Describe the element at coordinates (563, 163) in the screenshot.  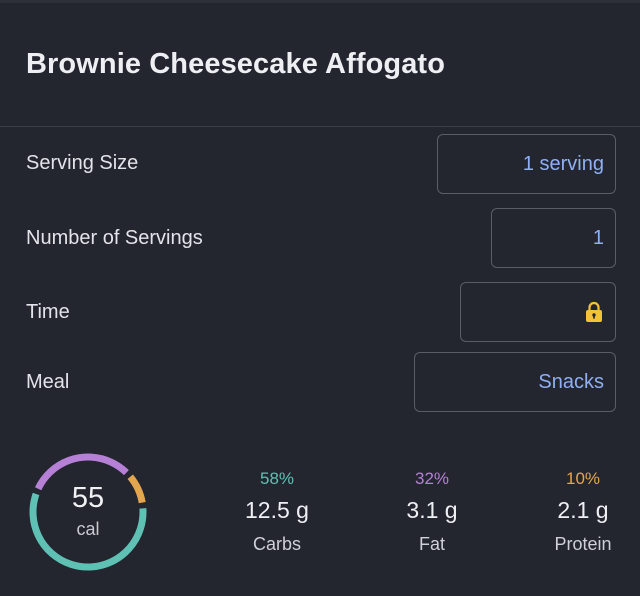
I see `serving-size-value: 1 serving` at that location.